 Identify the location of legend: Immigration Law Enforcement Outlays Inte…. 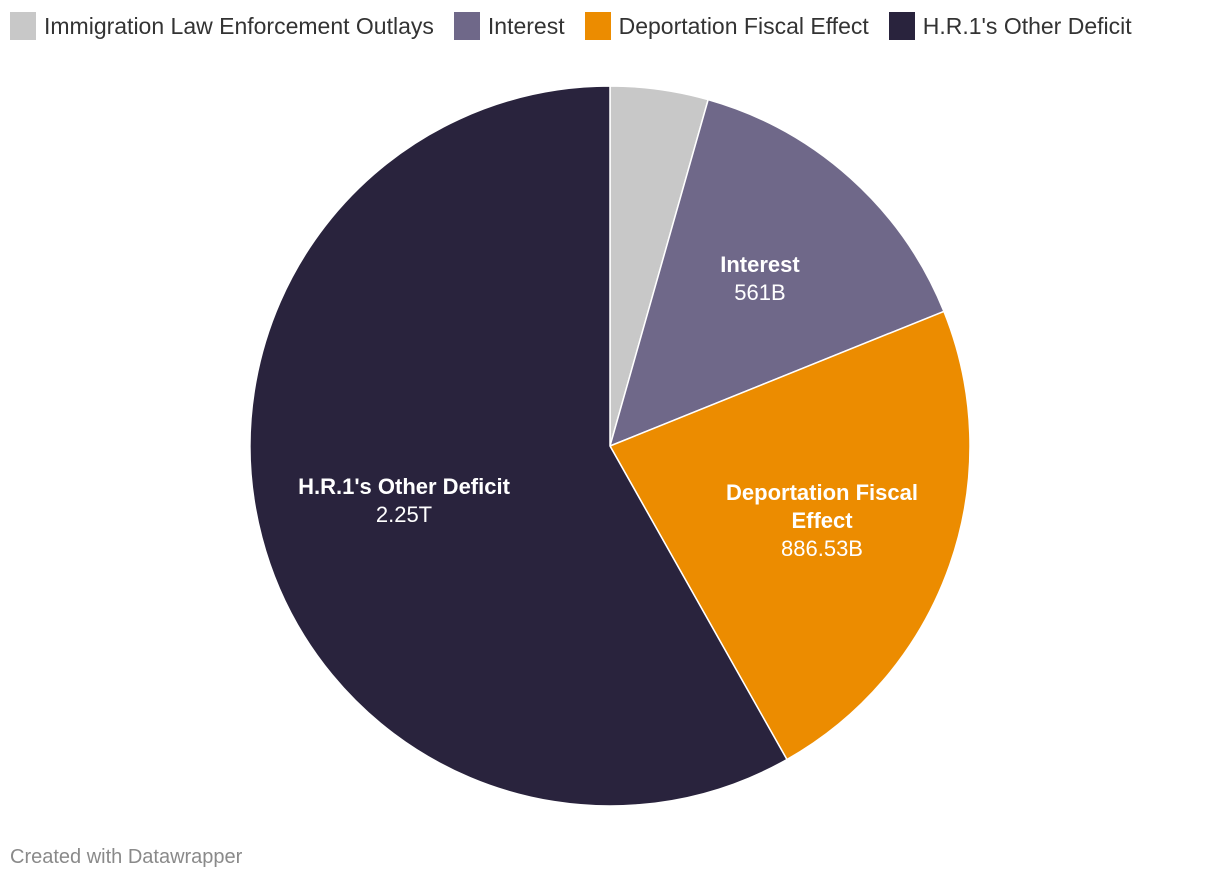
(571, 26).